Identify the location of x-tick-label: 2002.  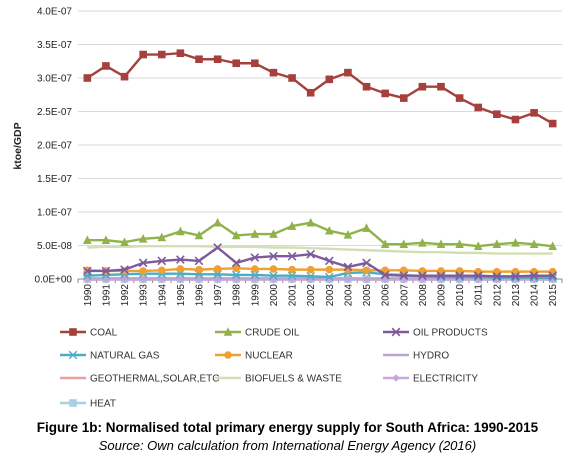
(311, 295).